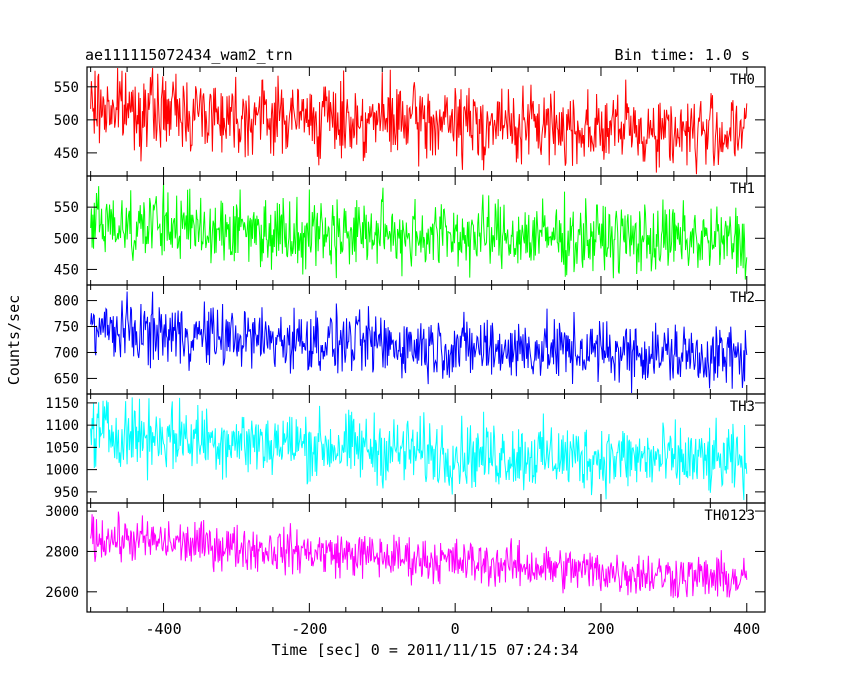 Image resolution: width=850 pixels, height=680 pixels. I want to click on x-tick-label: 200, so click(600, 629).